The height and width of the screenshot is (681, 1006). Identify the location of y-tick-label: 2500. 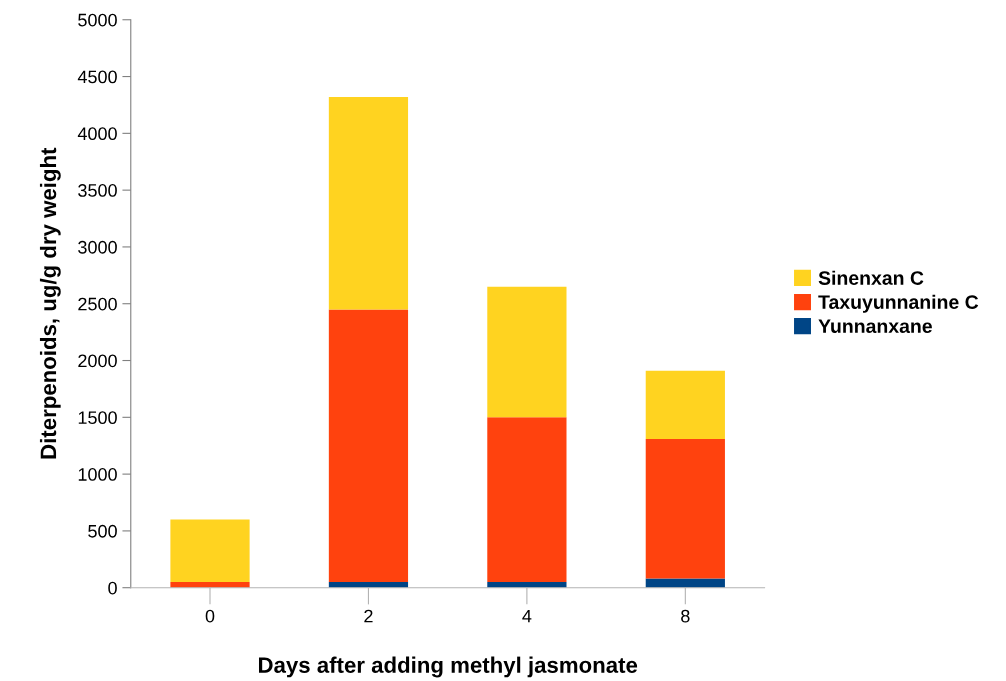
(97, 304).